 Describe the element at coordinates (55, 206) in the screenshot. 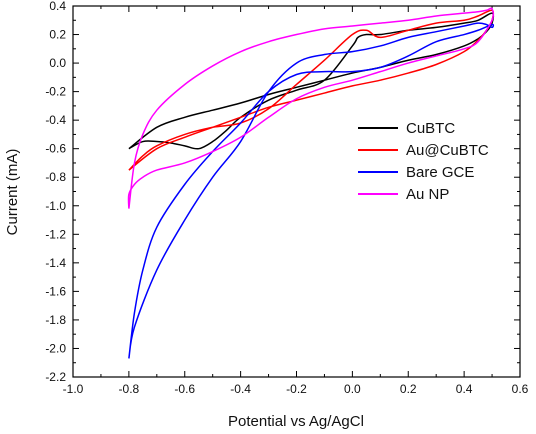

I see `y-tick-label: -1.0` at that location.